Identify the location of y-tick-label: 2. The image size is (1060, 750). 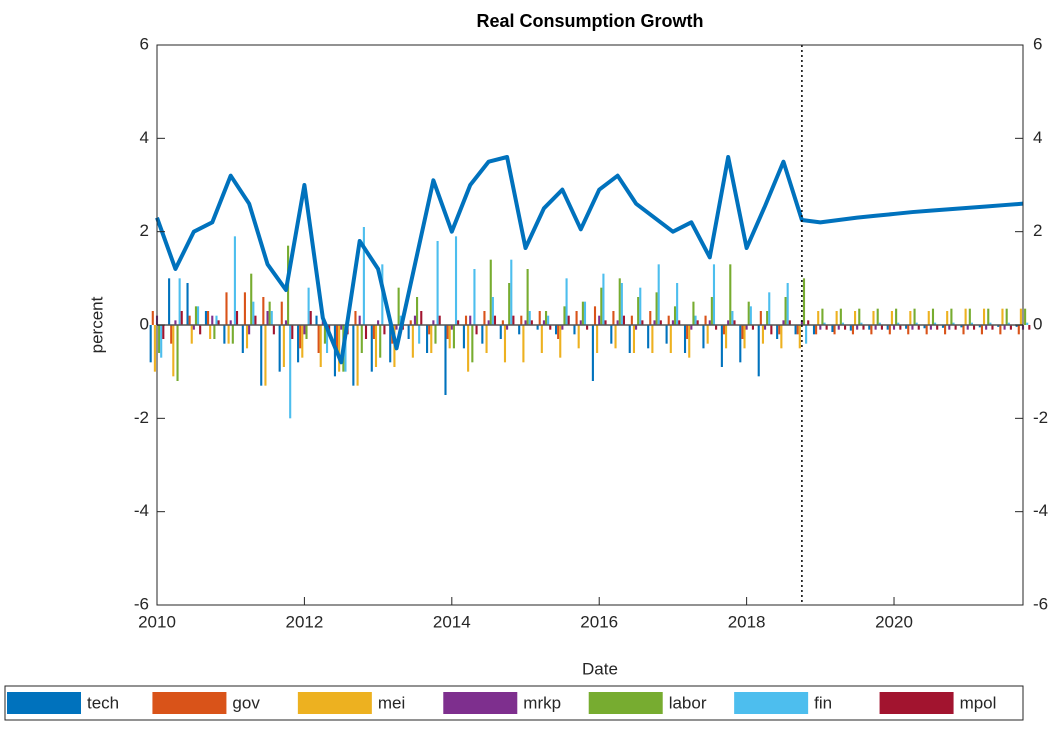
(144, 230).